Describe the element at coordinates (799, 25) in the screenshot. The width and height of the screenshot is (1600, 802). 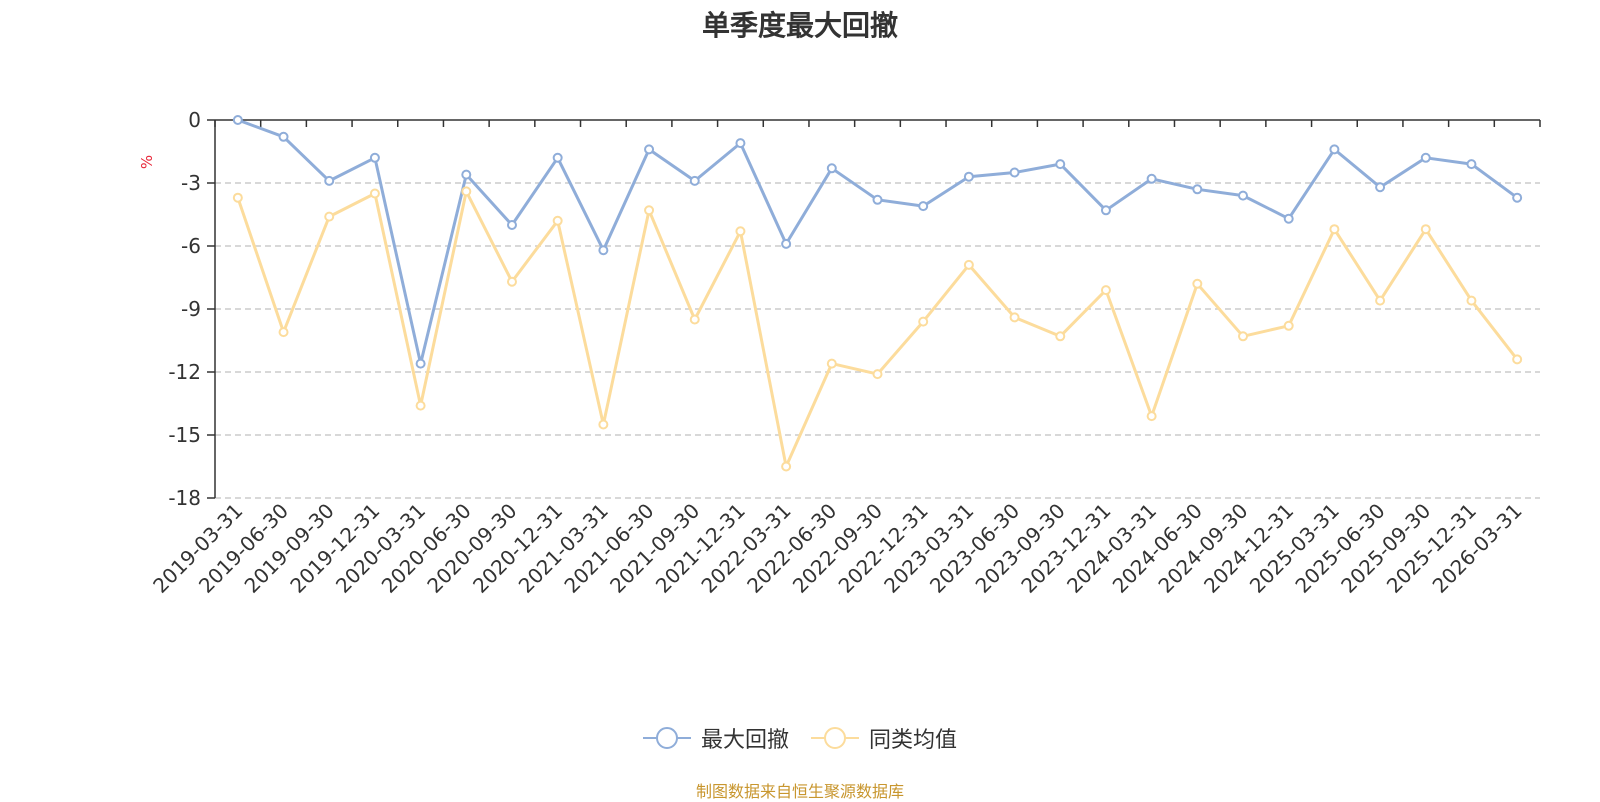
I see `chart-title: 单季度最大回撤` at that location.